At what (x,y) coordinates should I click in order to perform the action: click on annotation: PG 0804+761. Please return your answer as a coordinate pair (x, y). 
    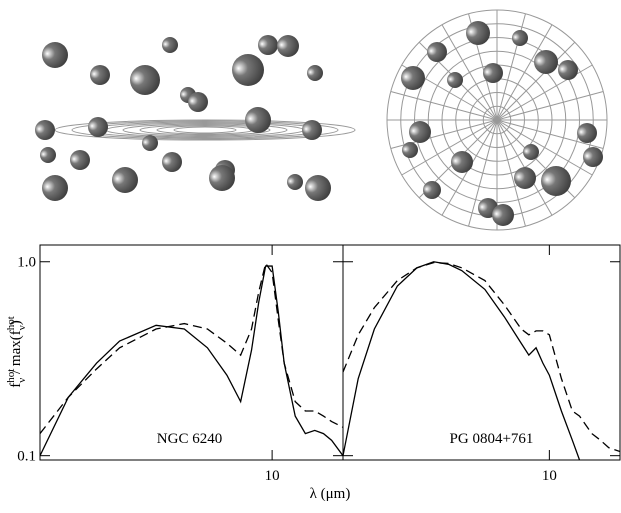
    Looking at the image, I should click on (492, 439).